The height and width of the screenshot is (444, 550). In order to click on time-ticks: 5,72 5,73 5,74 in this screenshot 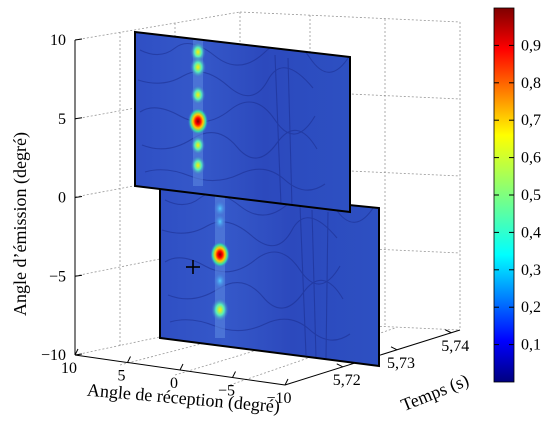, I will do `click(401, 359)`.